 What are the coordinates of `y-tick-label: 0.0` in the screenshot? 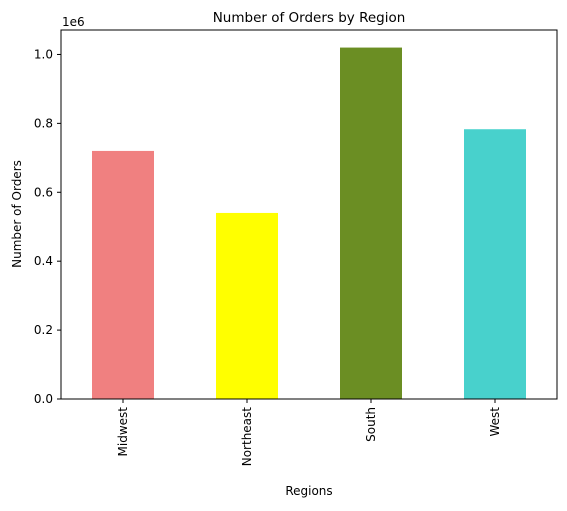 It's located at (43, 399).